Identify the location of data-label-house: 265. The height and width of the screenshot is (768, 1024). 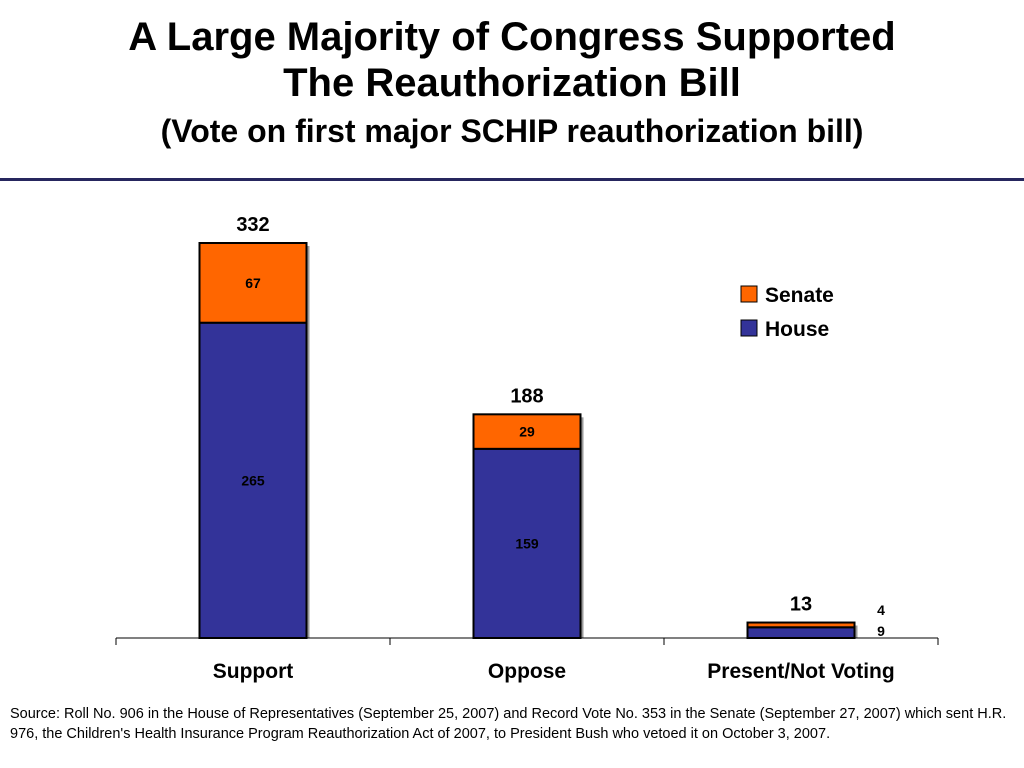
(253, 480).